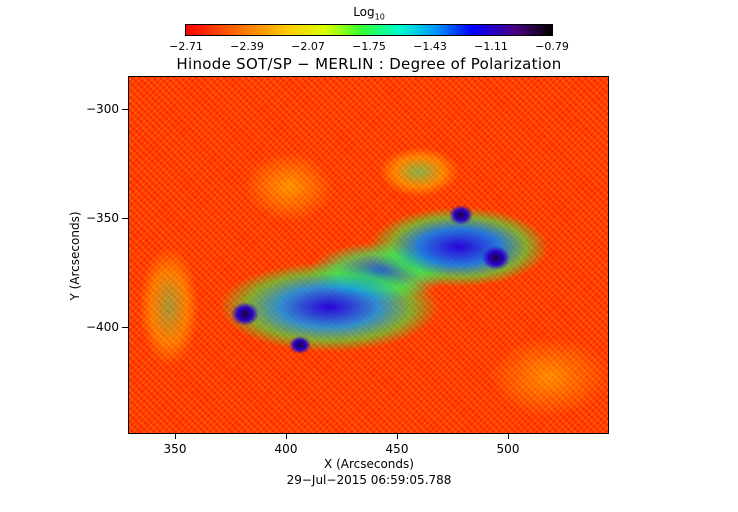  Describe the element at coordinates (175, 449) in the screenshot. I see `x-tick-label: 350` at that location.